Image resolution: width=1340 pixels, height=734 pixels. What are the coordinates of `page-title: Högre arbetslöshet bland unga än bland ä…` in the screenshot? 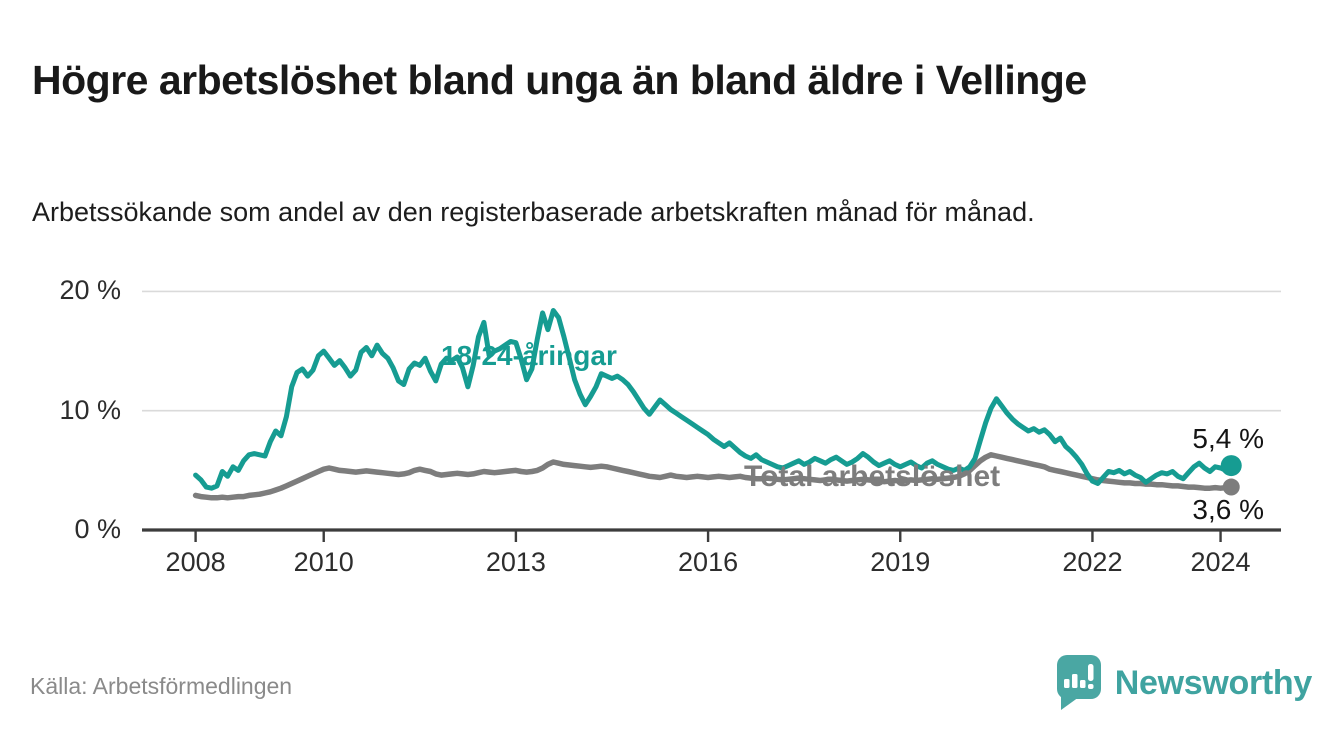 It's located at (559, 80).